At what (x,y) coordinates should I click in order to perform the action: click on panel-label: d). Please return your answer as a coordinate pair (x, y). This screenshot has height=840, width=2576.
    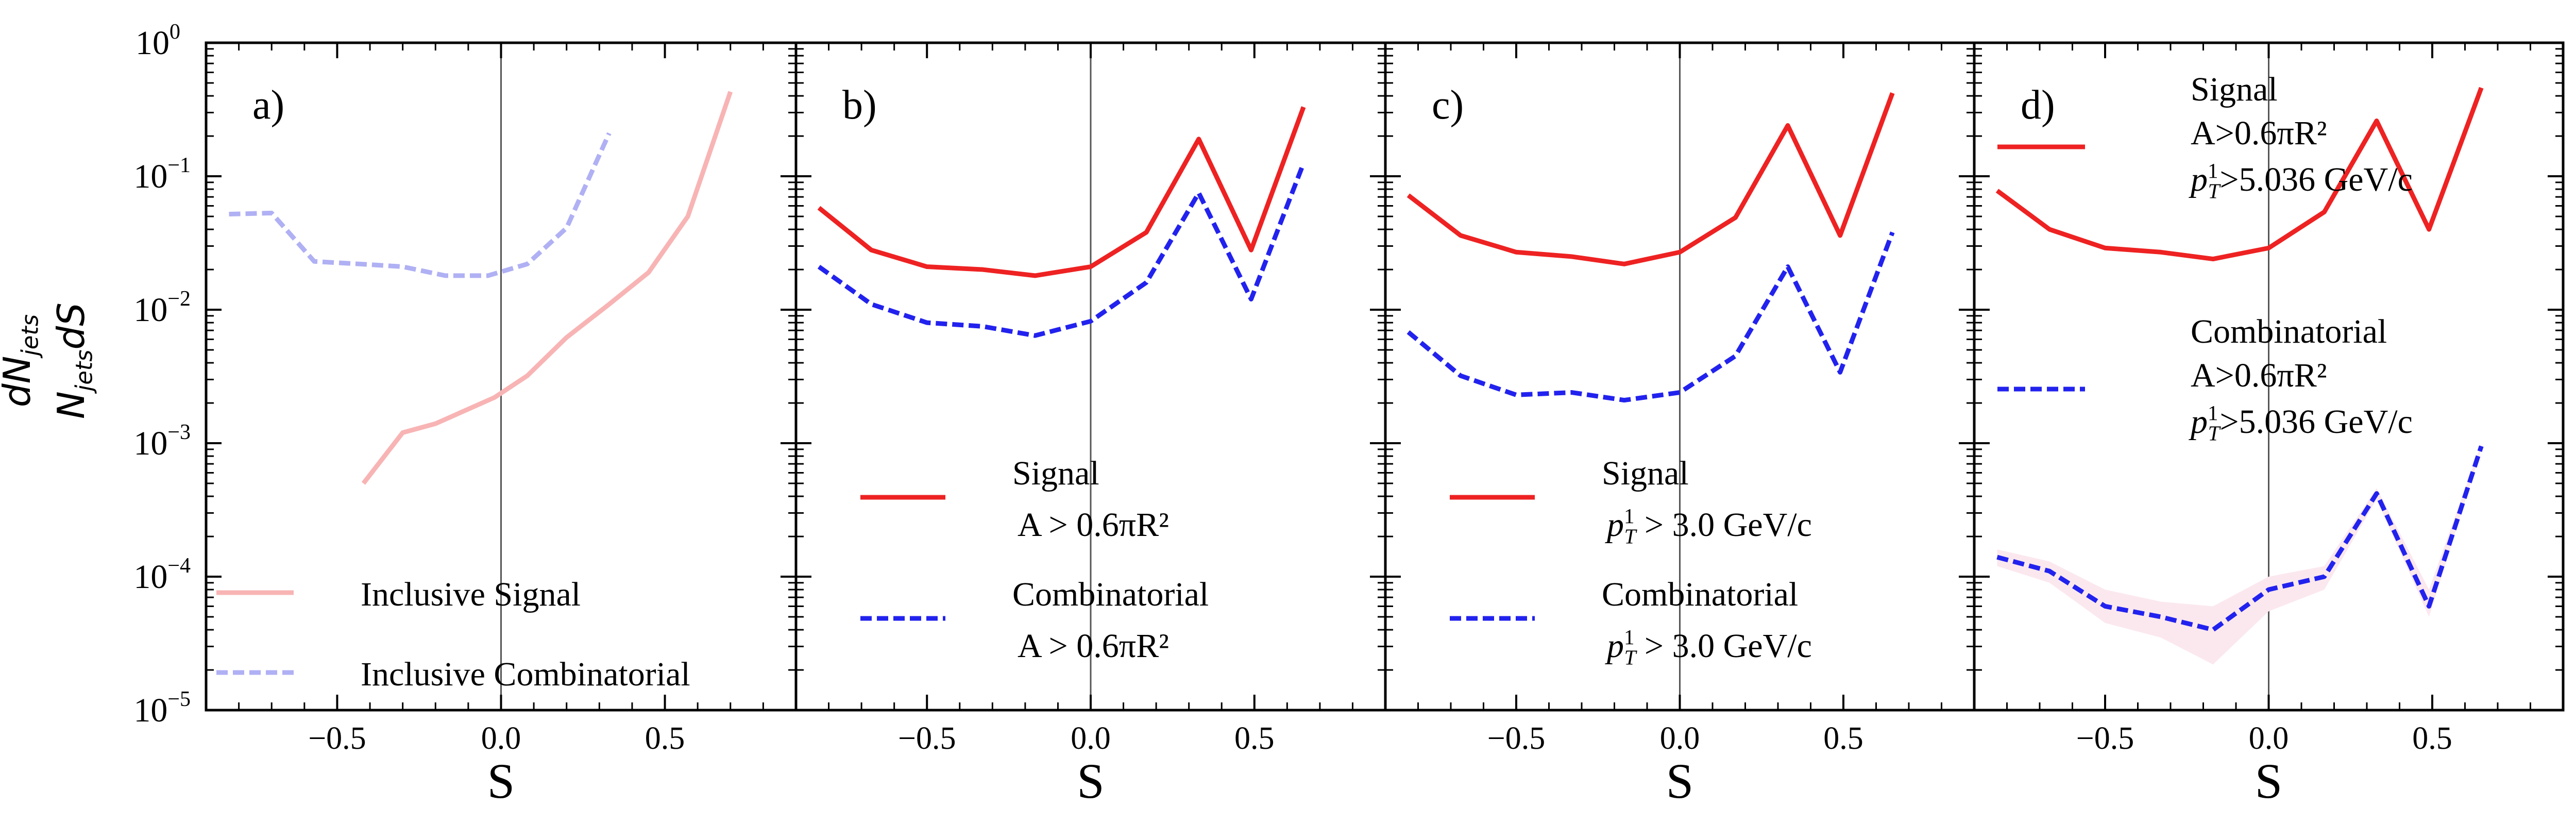
    Looking at the image, I should click on (2038, 105).